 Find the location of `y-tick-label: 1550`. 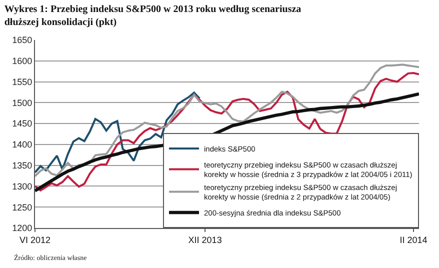

y-tick-label: 1550 is located at coordinates (22, 81).